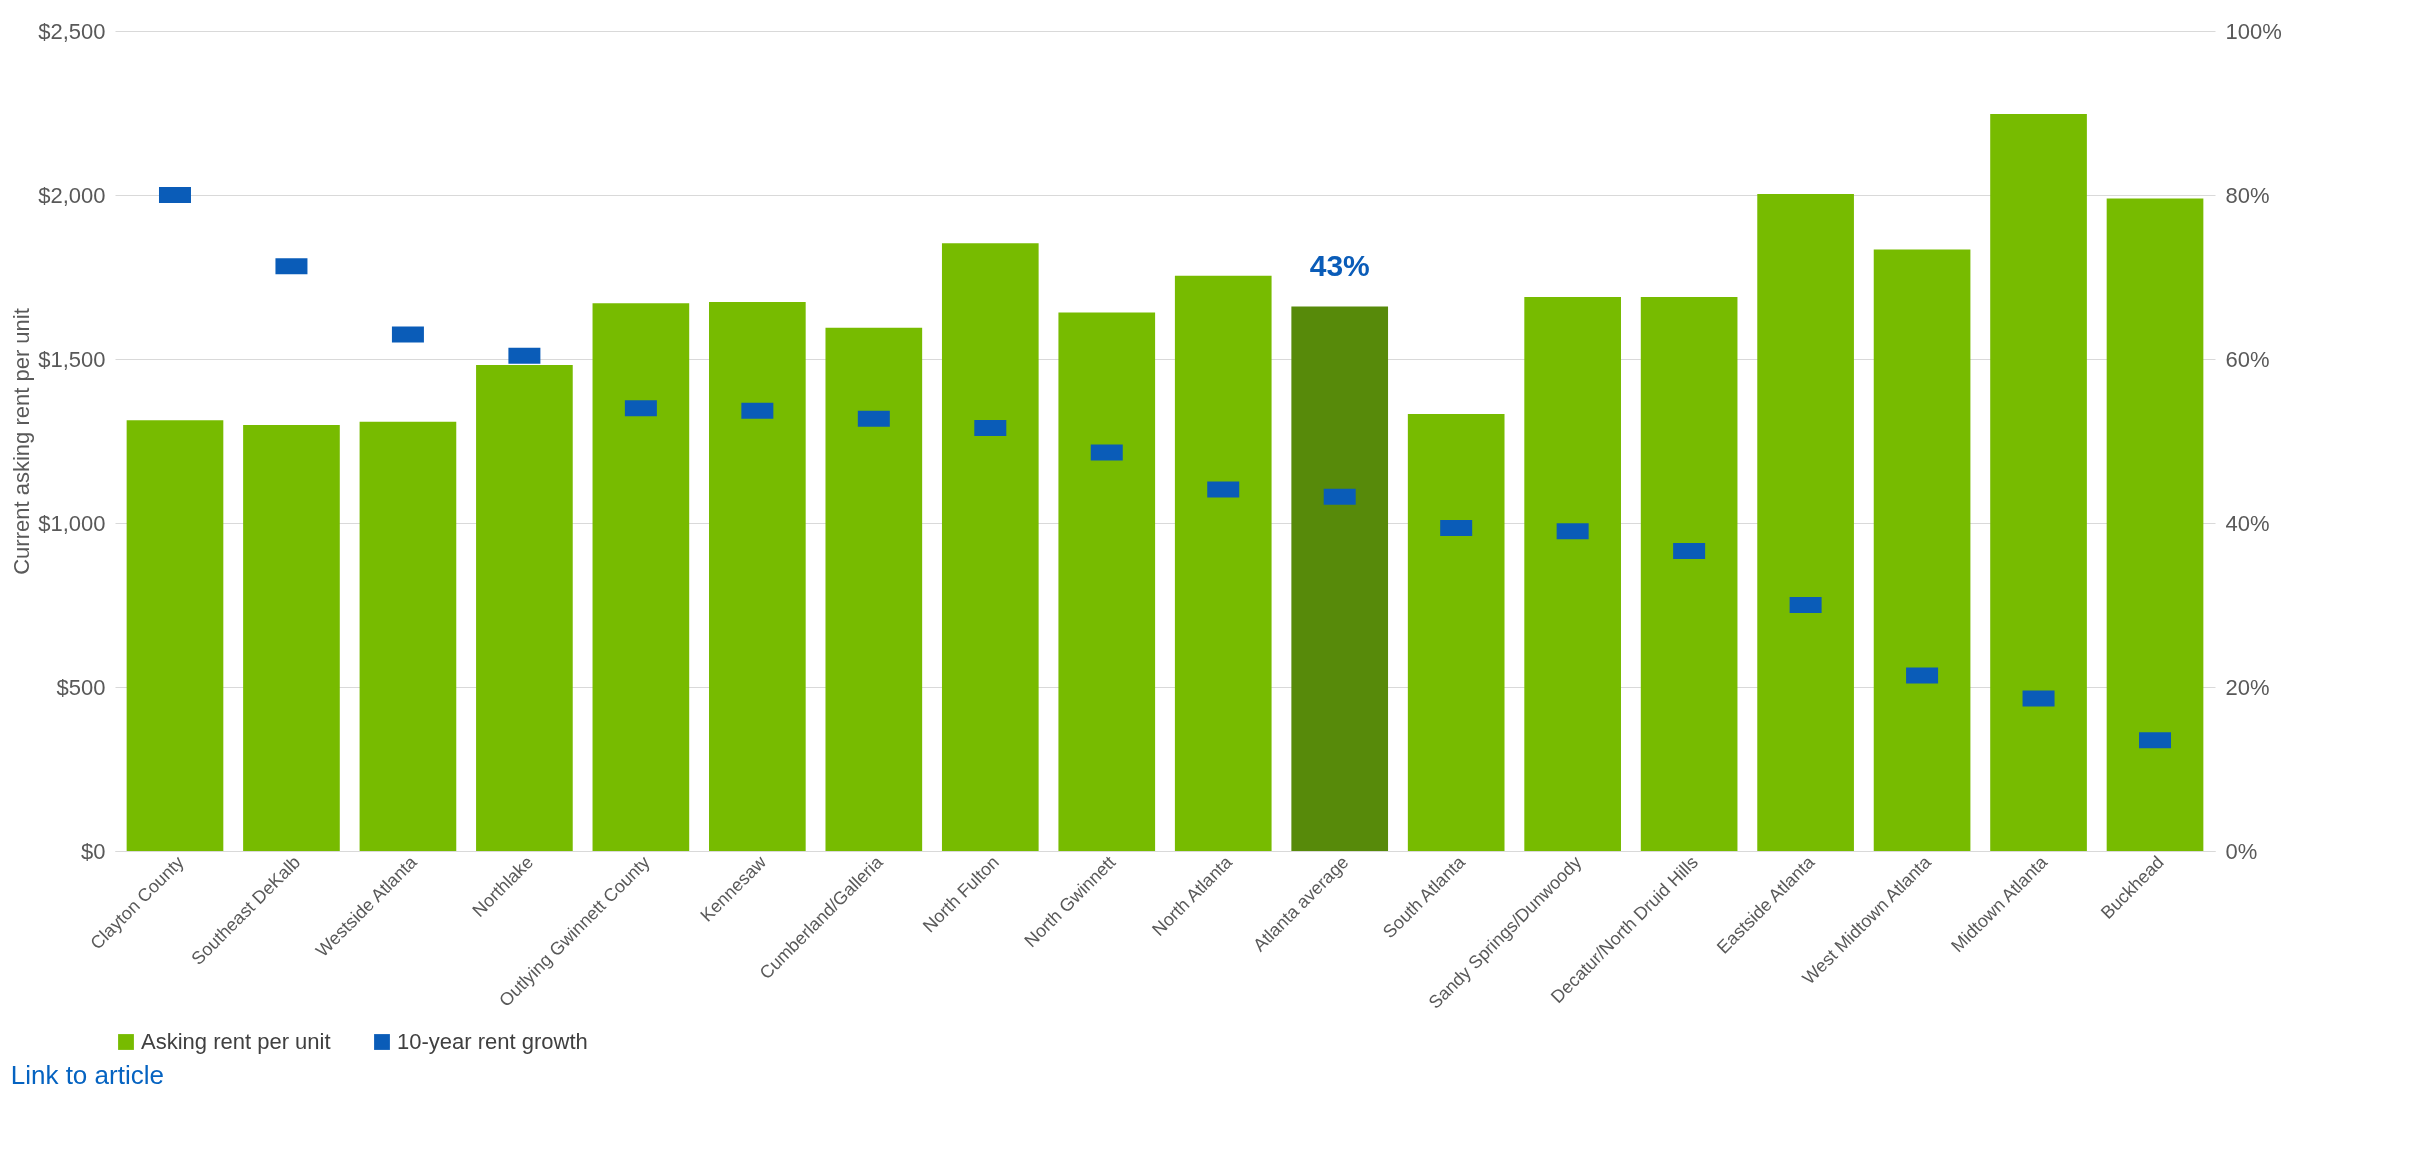  Describe the element at coordinates (2247, 523) in the screenshot. I see `y2-tick-label: 40%` at that location.